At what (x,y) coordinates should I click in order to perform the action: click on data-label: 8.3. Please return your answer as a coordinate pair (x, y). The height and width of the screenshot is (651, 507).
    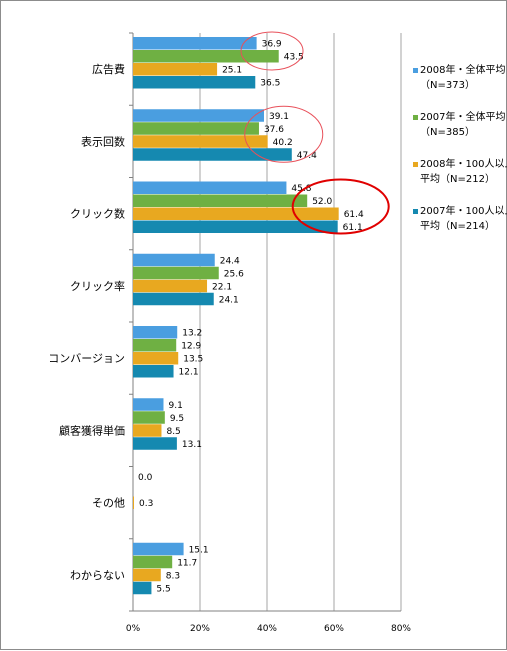
    Looking at the image, I should click on (173, 576).